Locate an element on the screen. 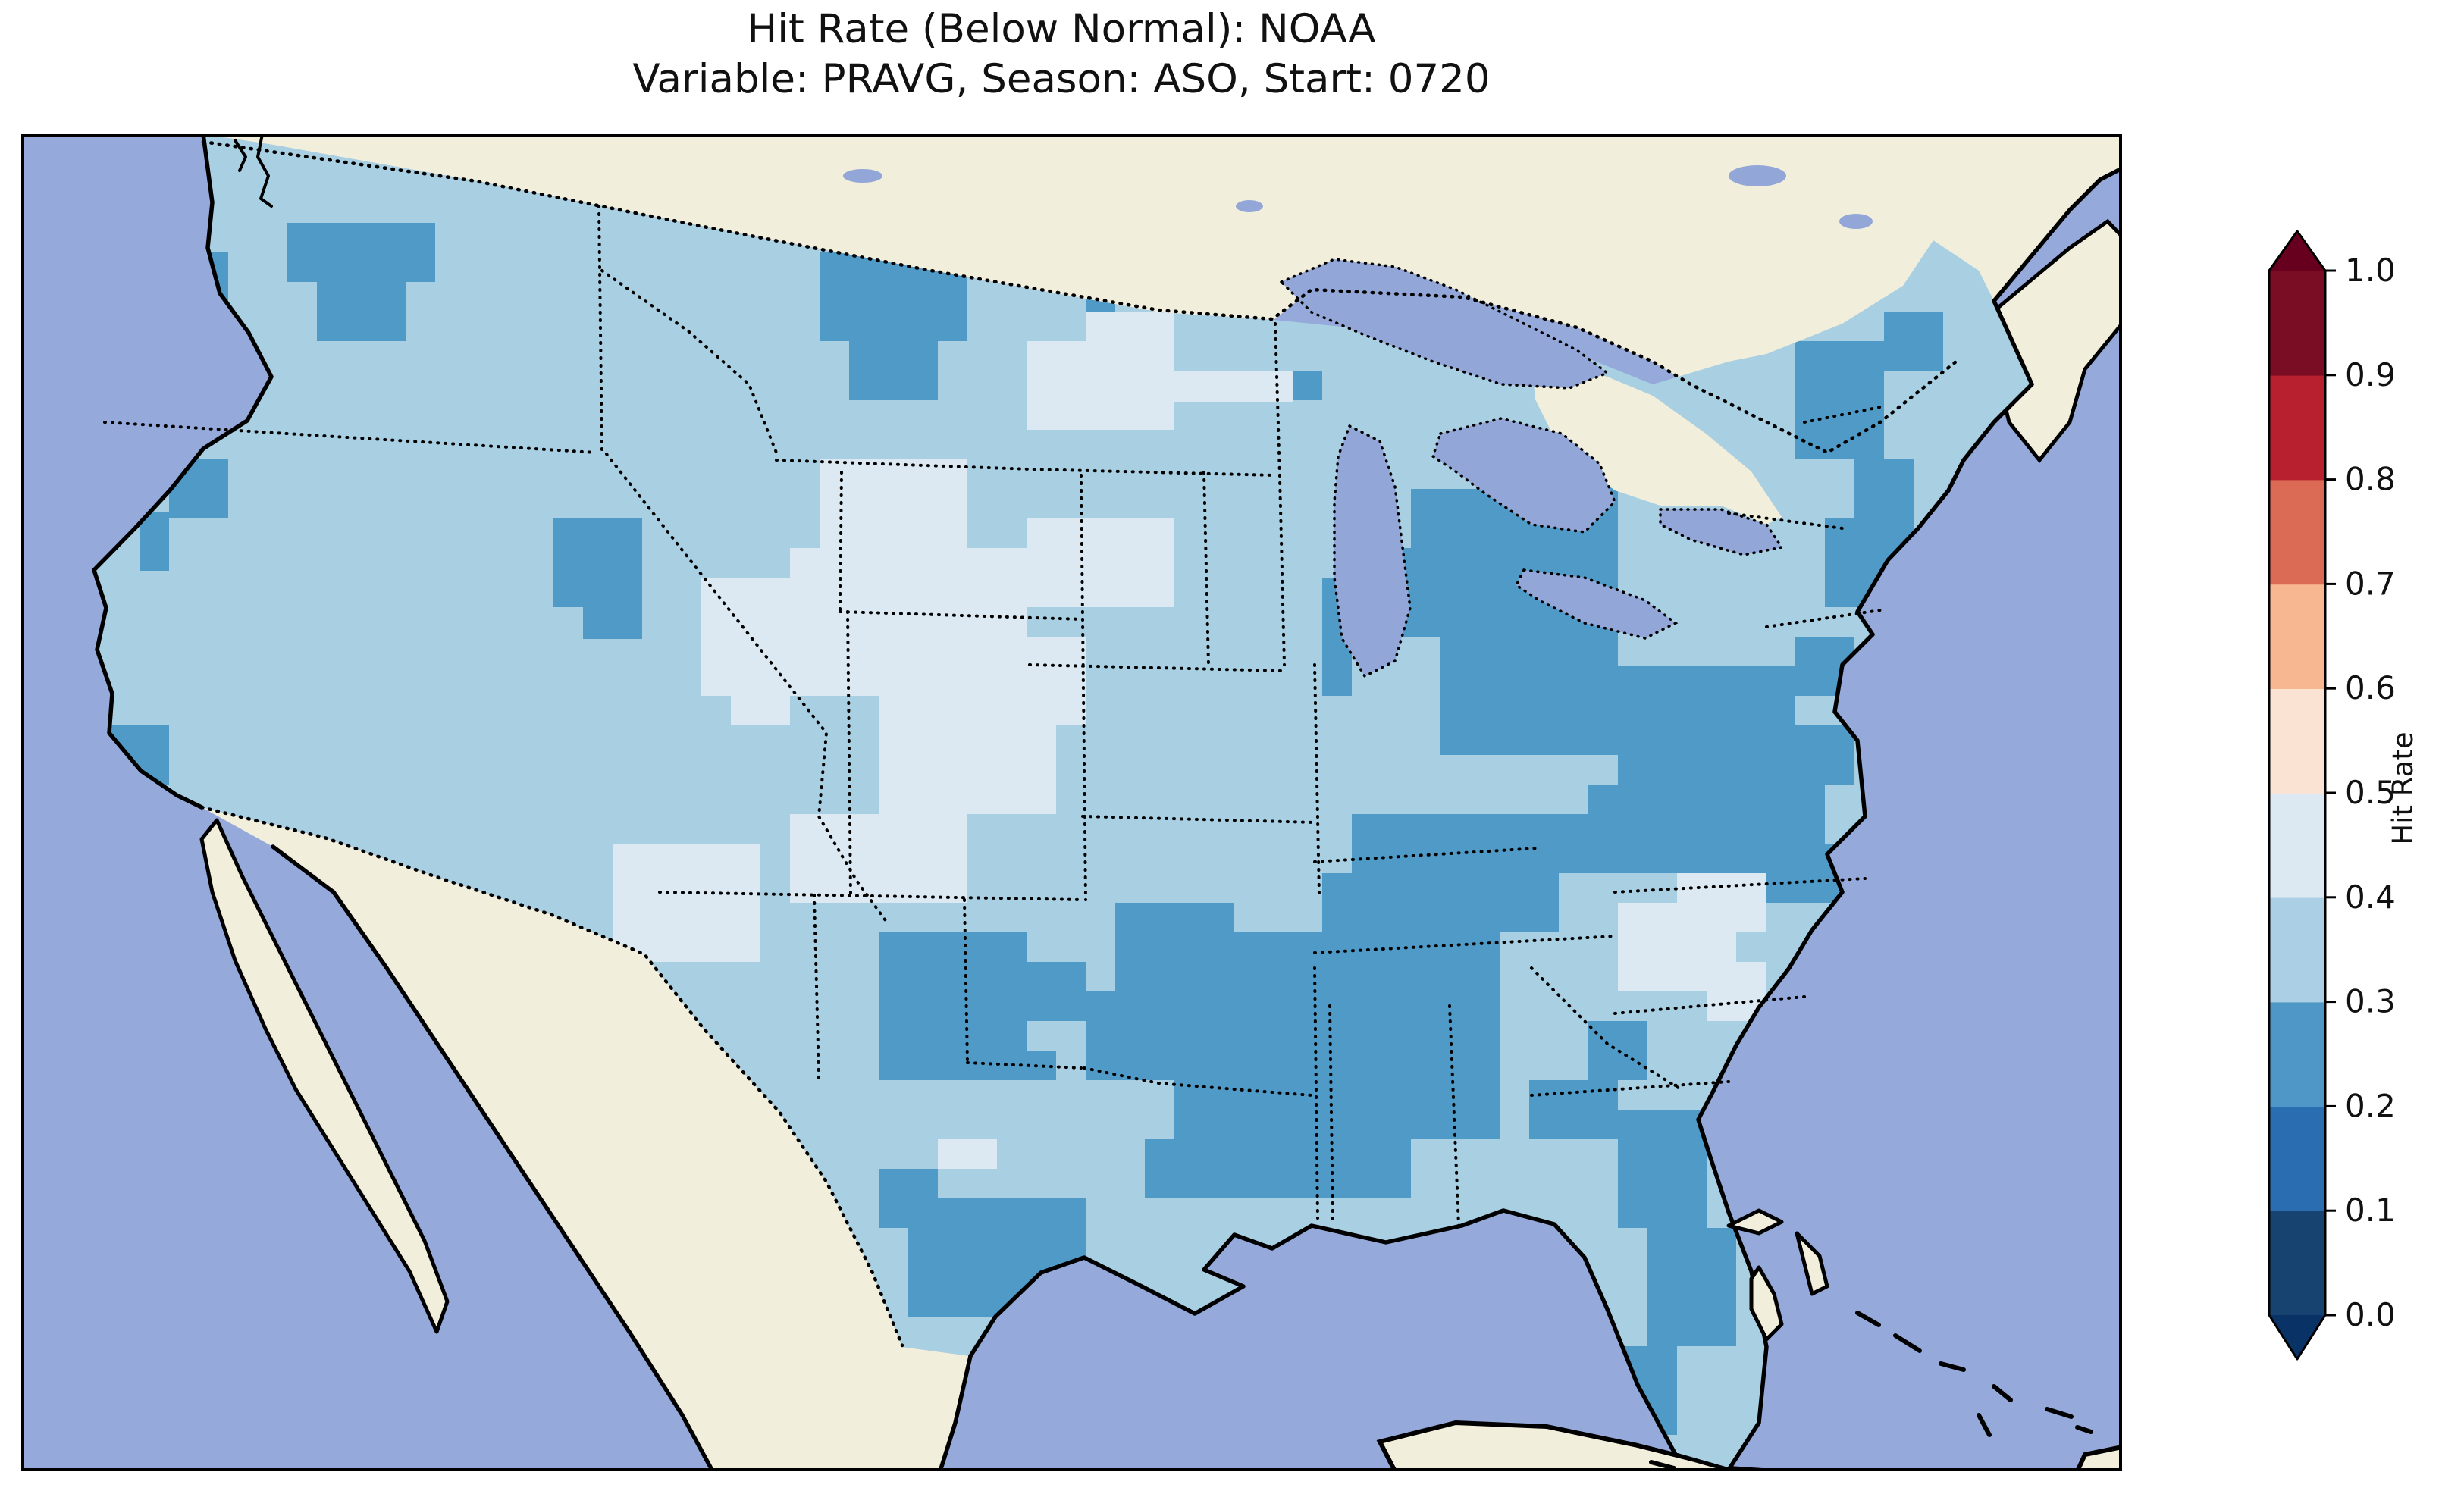  mexico-coasts is located at coordinates (622, 1157).